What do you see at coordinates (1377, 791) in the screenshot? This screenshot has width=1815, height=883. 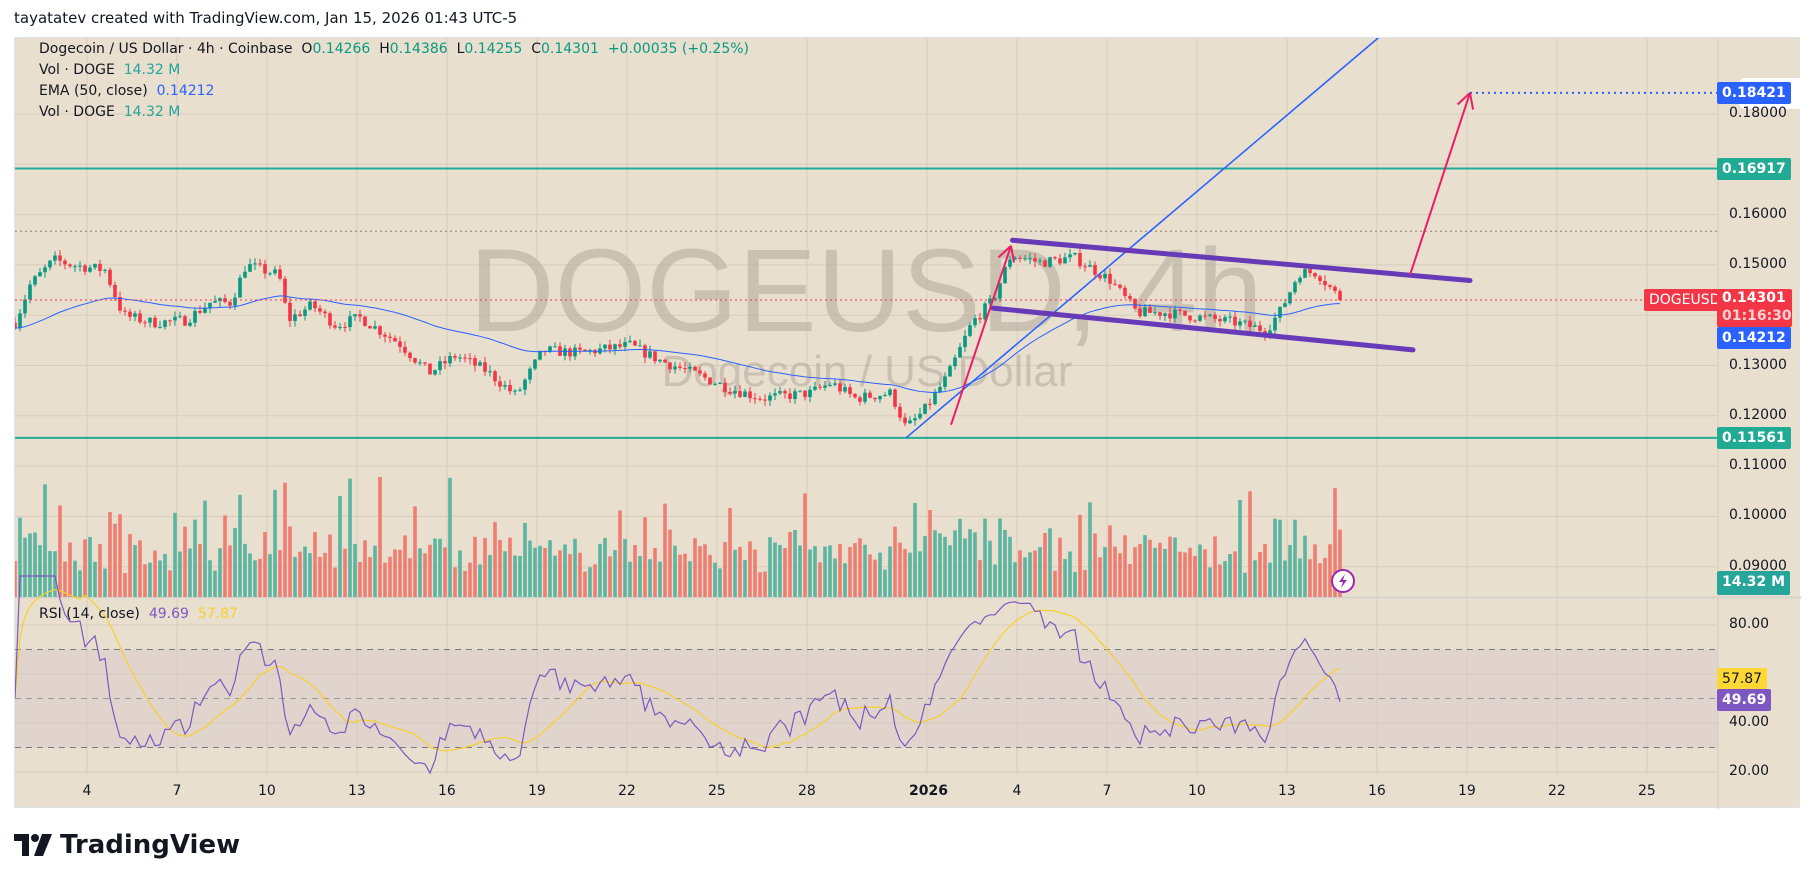 I see `time-axis-tick: 16` at bounding box center [1377, 791].